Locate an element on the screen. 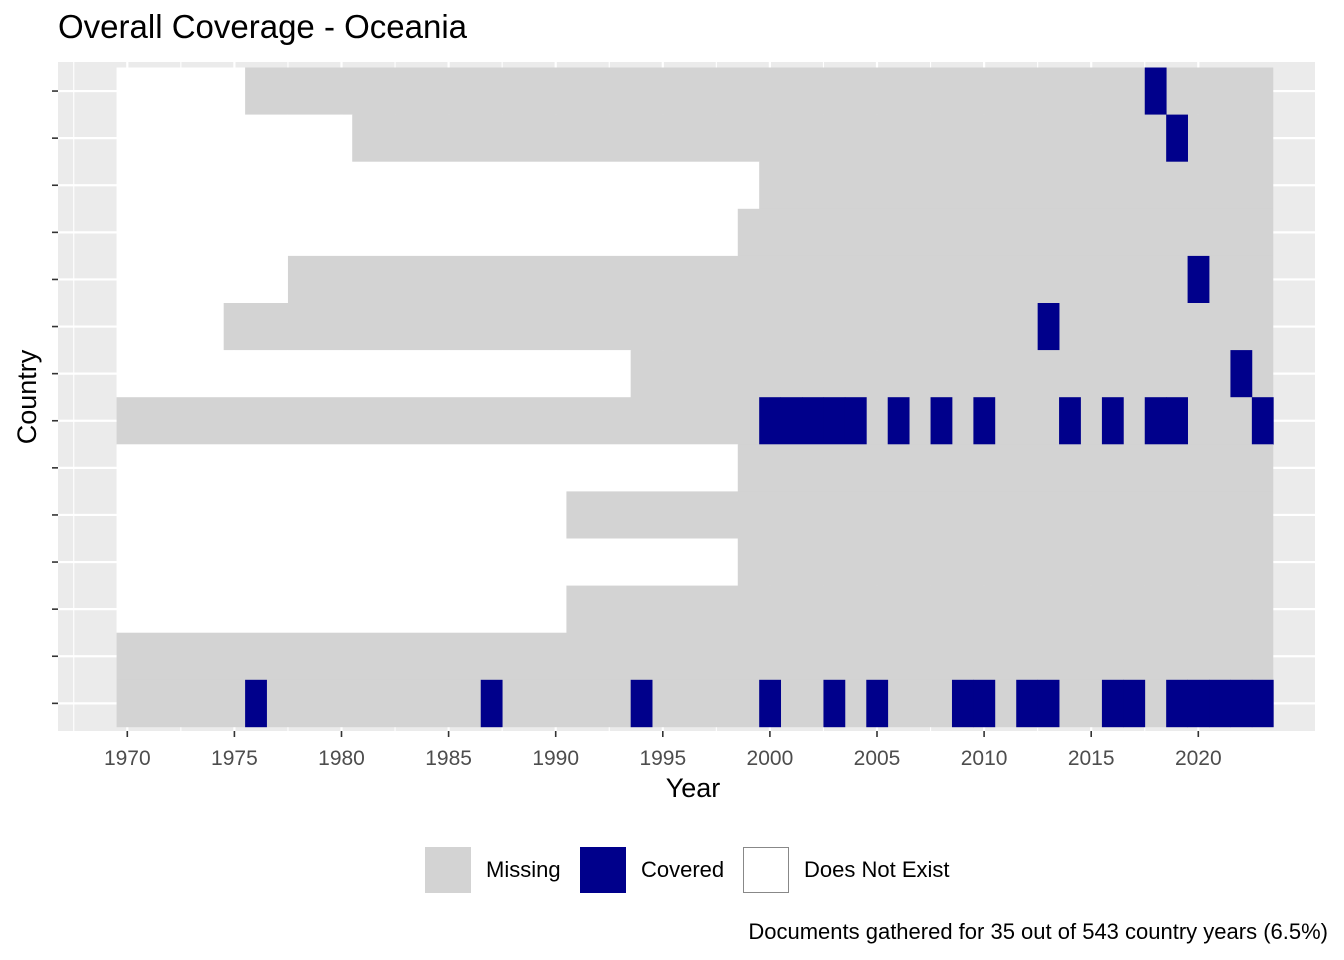 The height and width of the screenshot is (960, 1344). legend-label-covered: Covered is located at coordinates (683, 869).